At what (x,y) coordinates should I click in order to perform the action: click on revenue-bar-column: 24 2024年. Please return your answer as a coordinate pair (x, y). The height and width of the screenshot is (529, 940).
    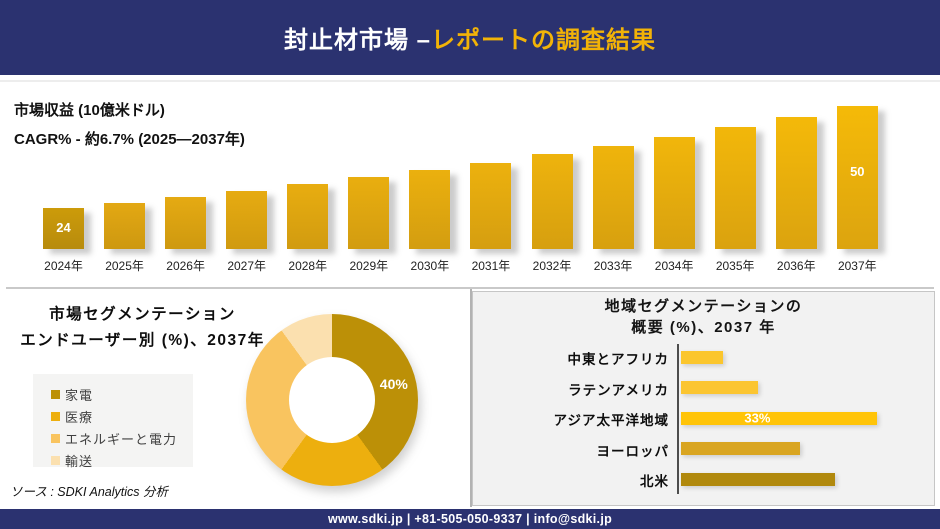
    Looking at the image, I should click on (63, 189).